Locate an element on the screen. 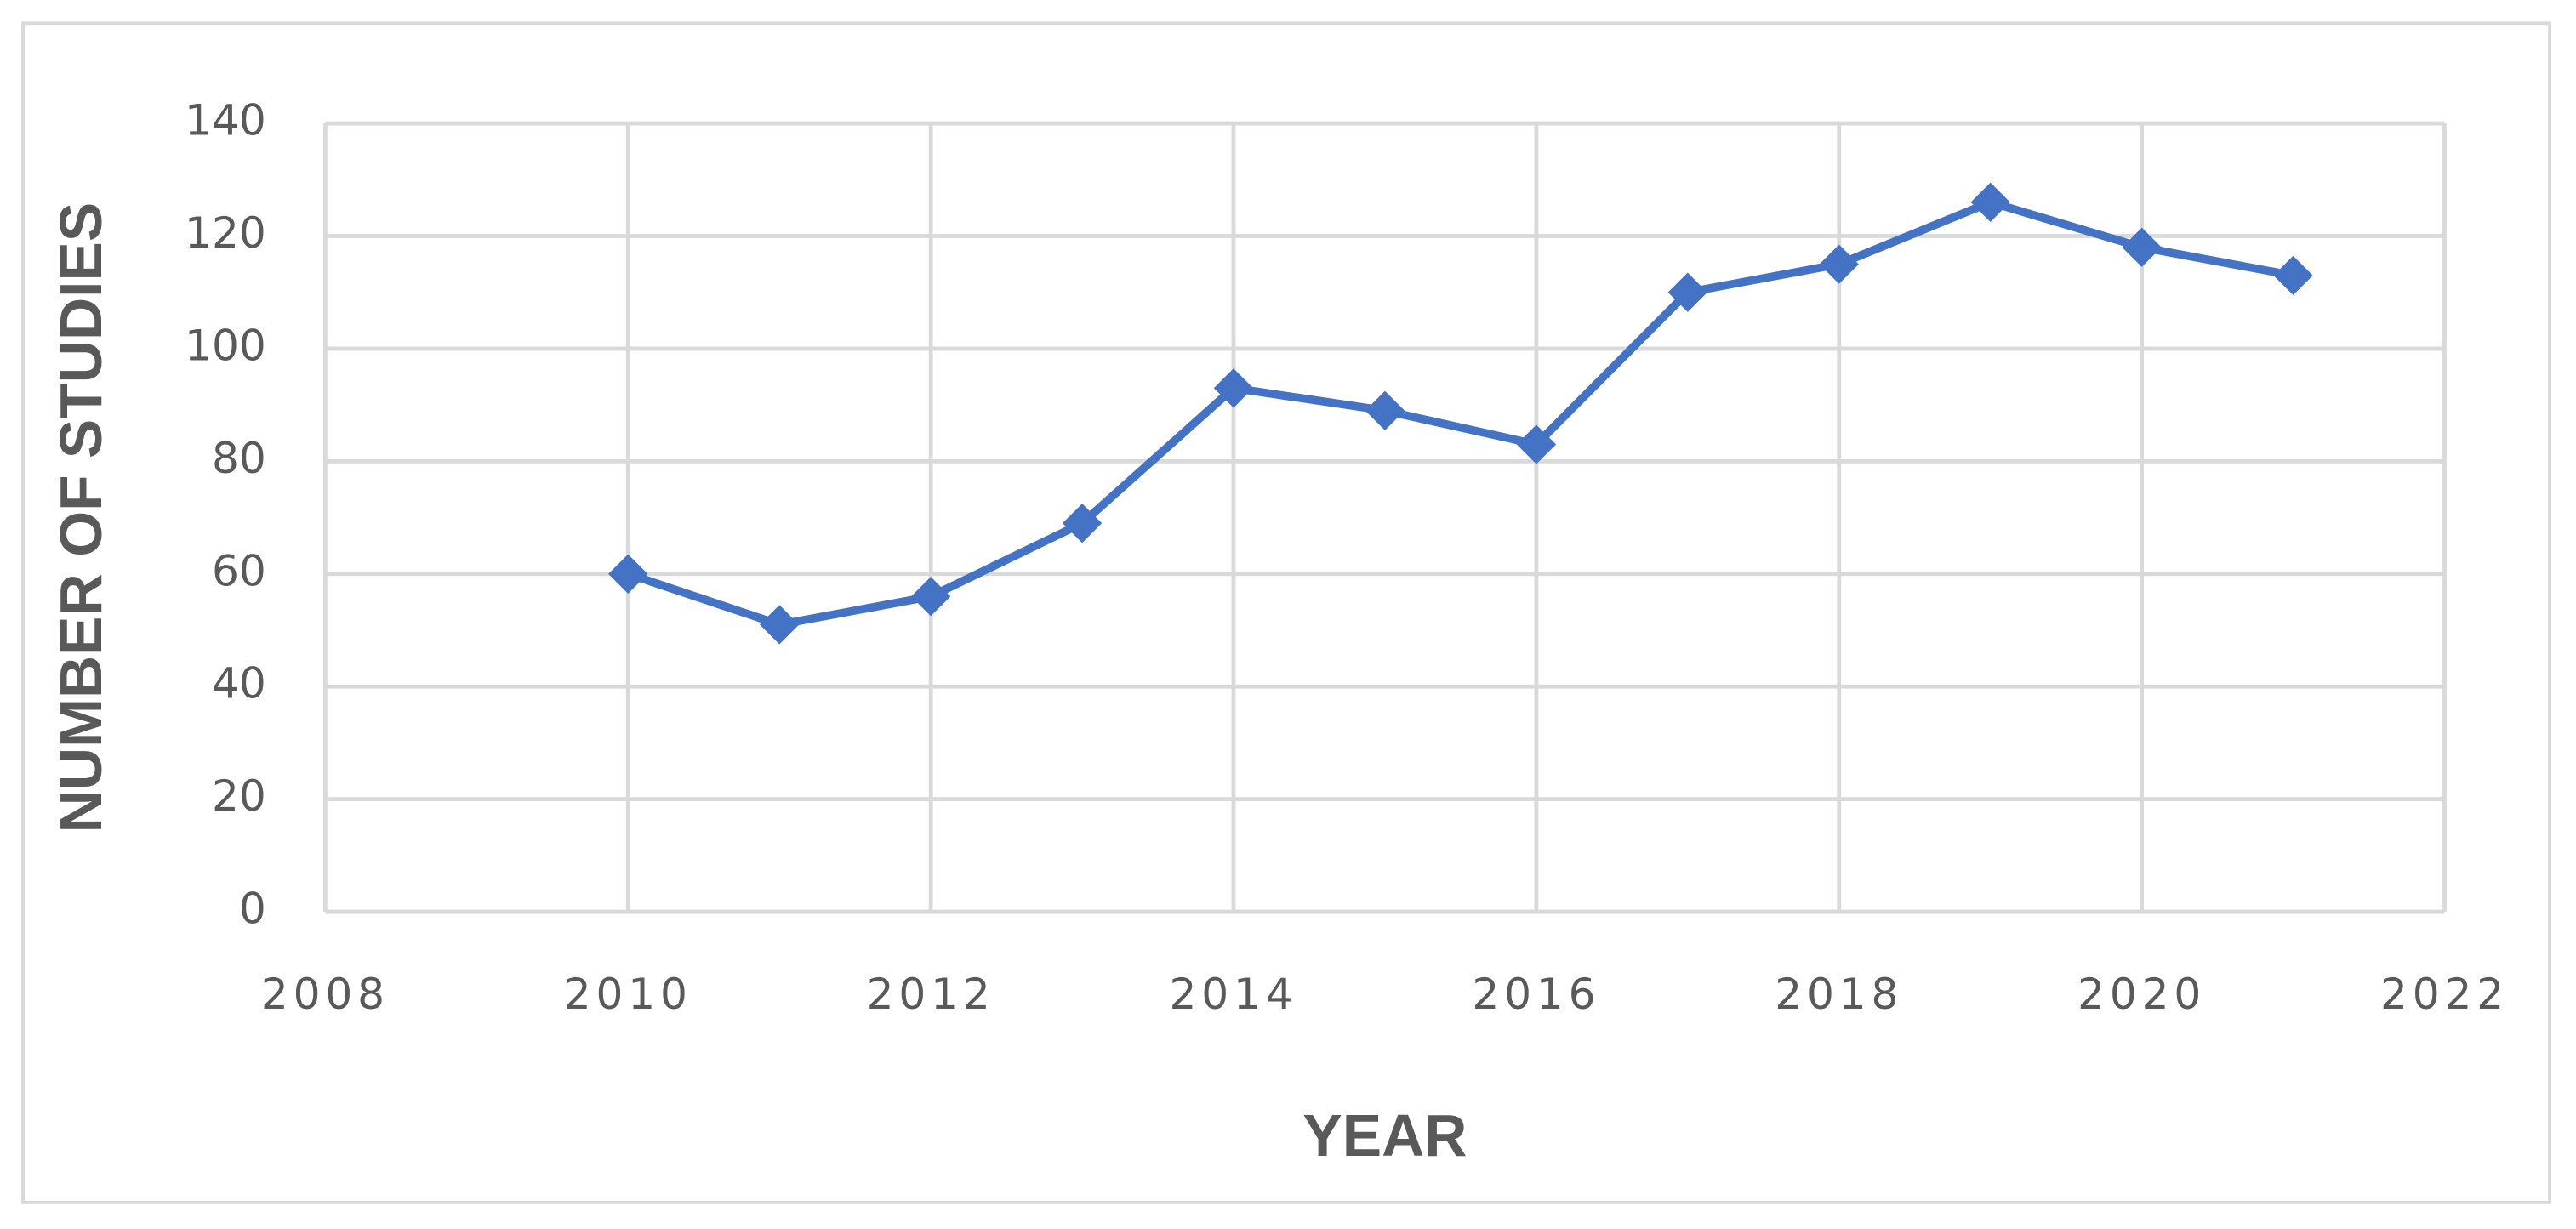 The height and width of the screenshot is (1229, 2576). y-tick-label: 60 is located at coordinates (239, 570).